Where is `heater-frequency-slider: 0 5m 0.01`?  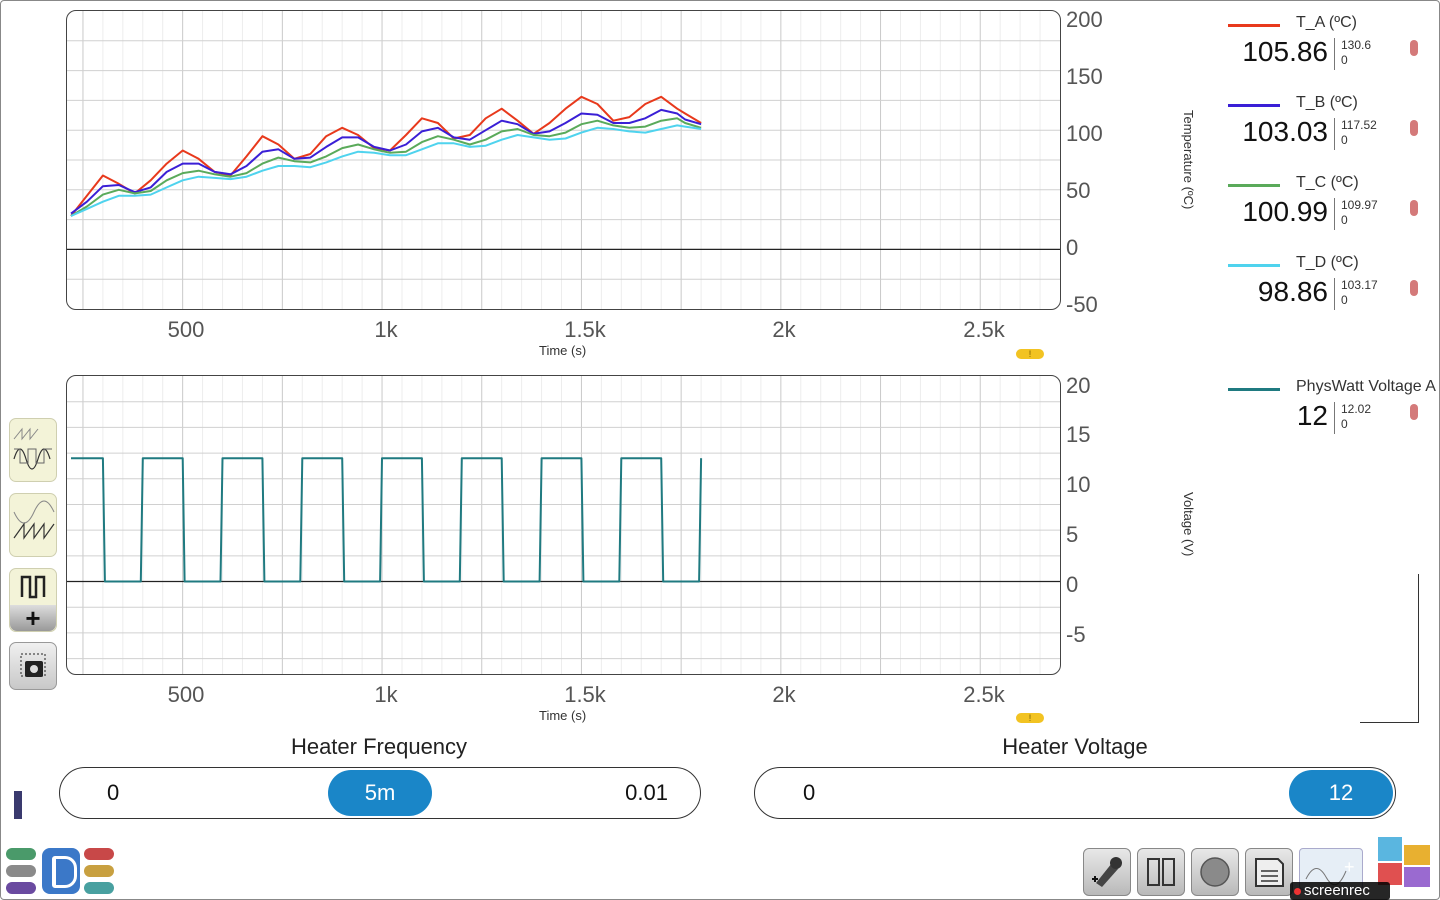
heater-frequency-slider: 0 5m 0.01 is located at coordinates (380, 793).